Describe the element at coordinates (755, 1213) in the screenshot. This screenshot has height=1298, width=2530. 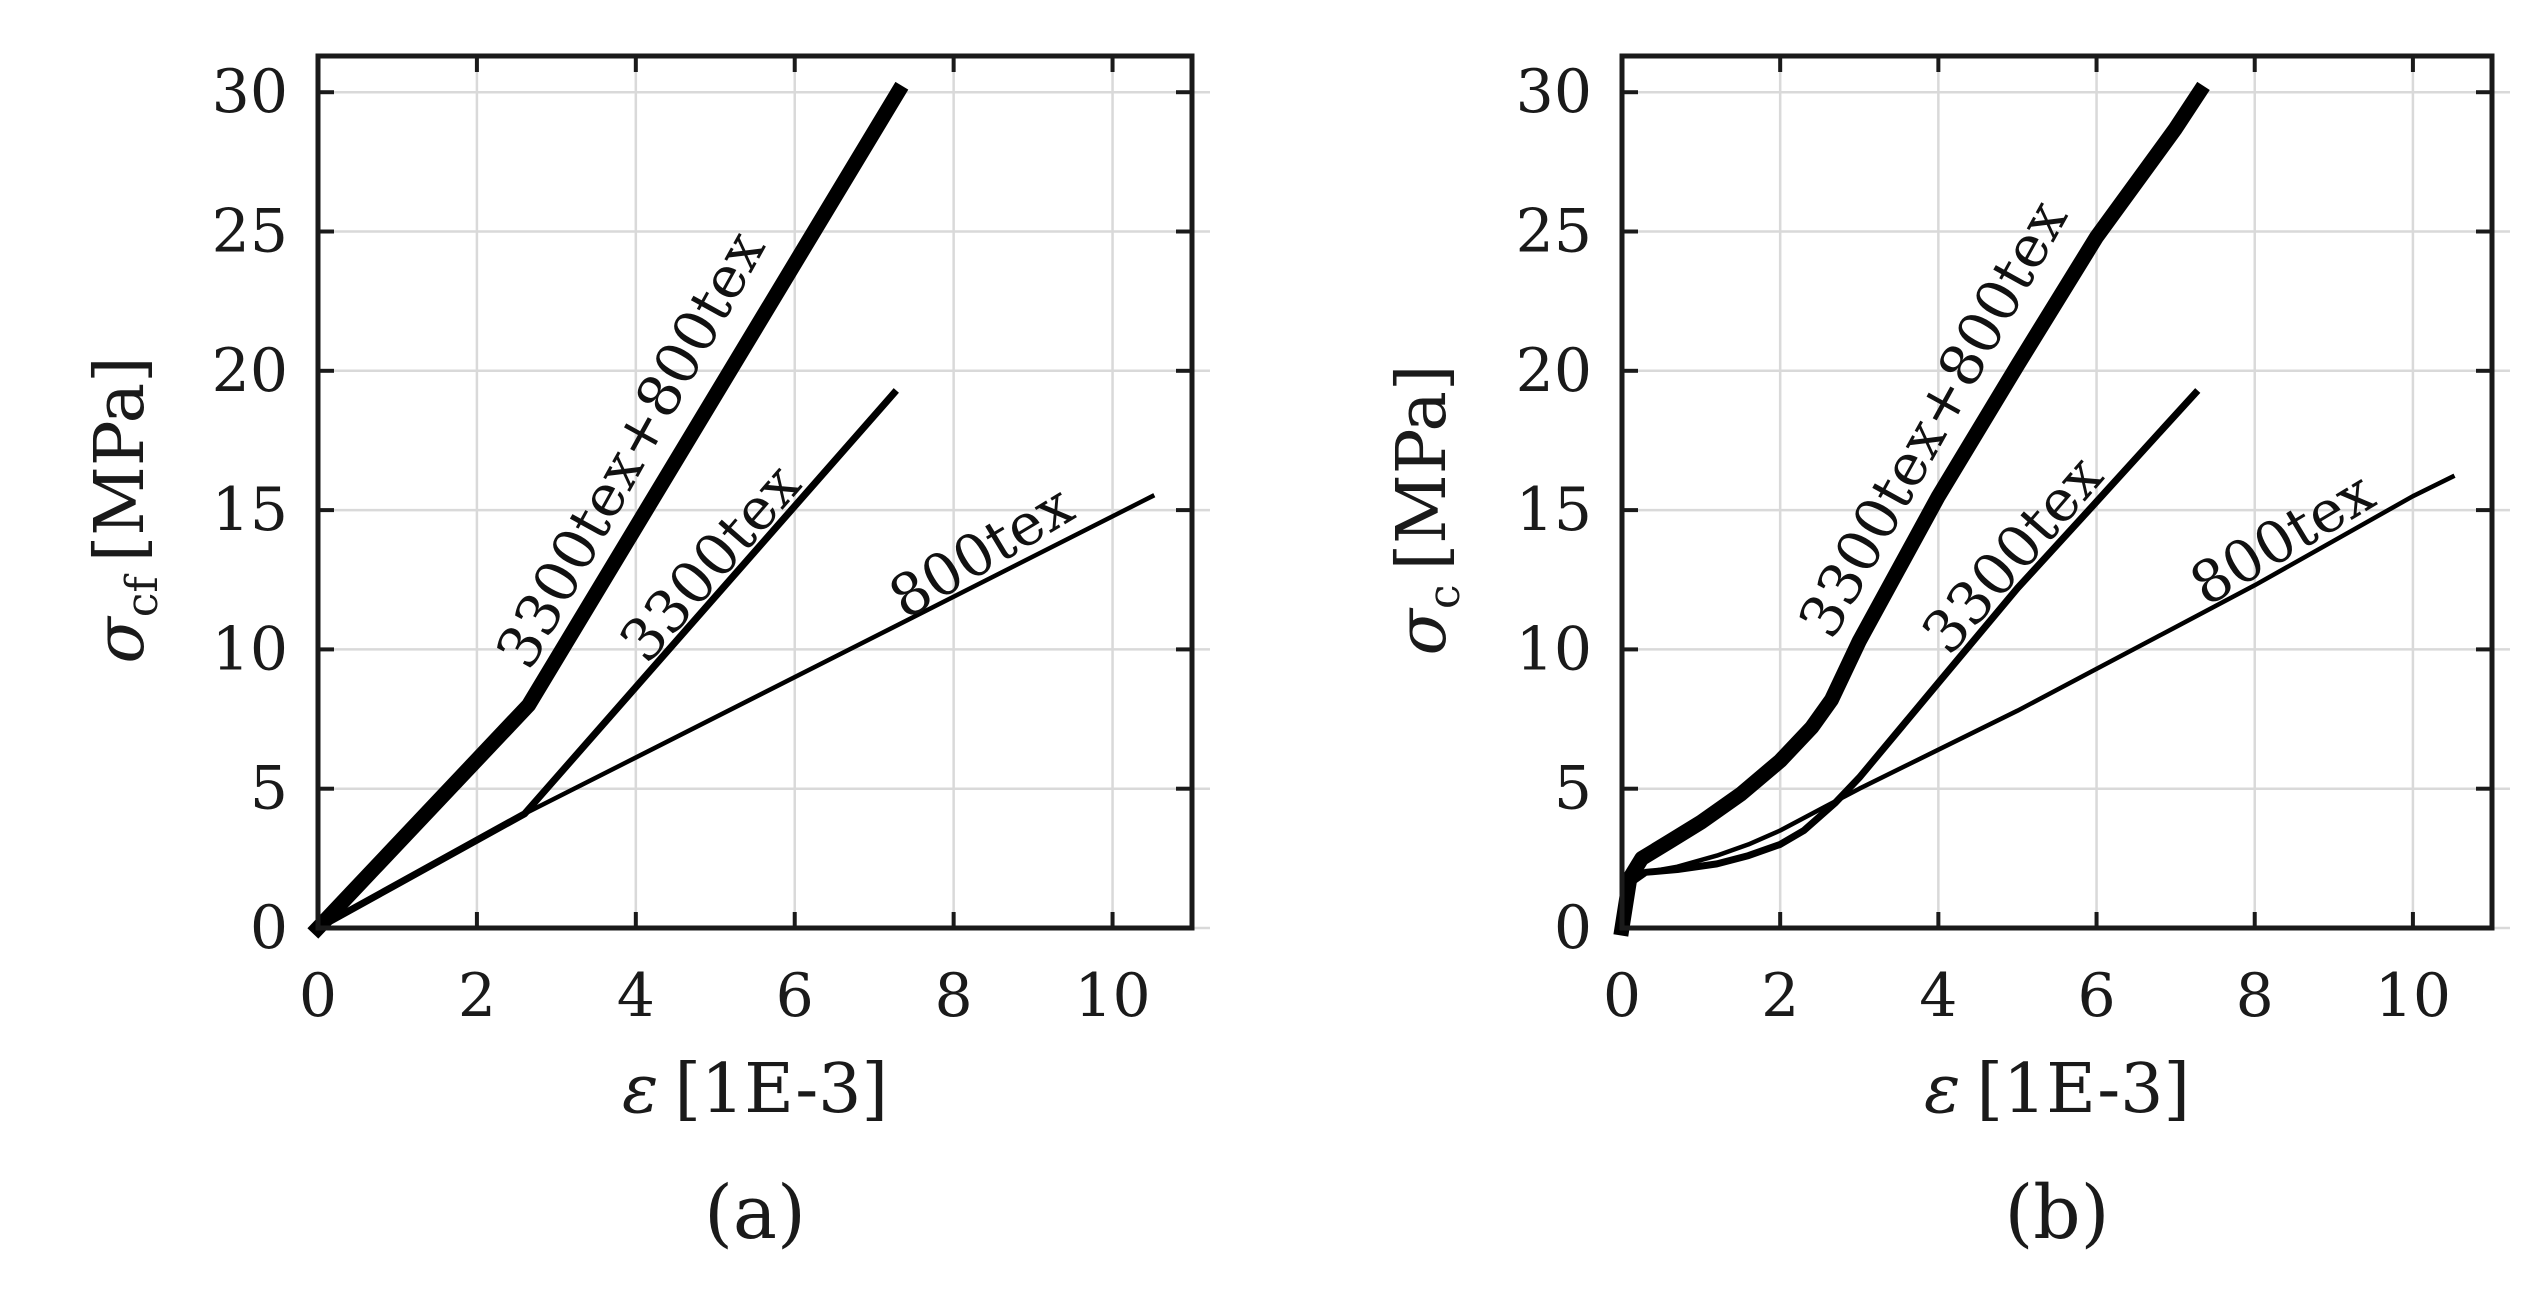
I see `panel-a-label: (a)` at that location.